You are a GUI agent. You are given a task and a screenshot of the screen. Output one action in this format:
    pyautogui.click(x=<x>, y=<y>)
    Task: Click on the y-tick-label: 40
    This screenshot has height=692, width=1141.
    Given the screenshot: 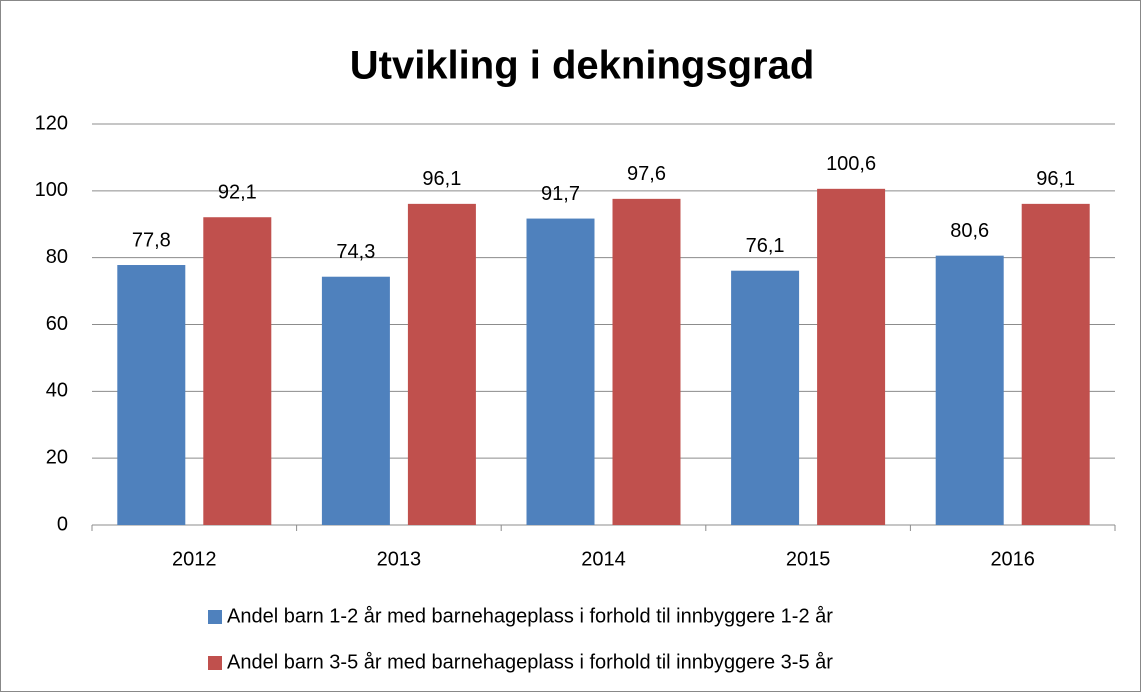 What is the action you would take?
    pyautogui.click(x=57, y=391)
    